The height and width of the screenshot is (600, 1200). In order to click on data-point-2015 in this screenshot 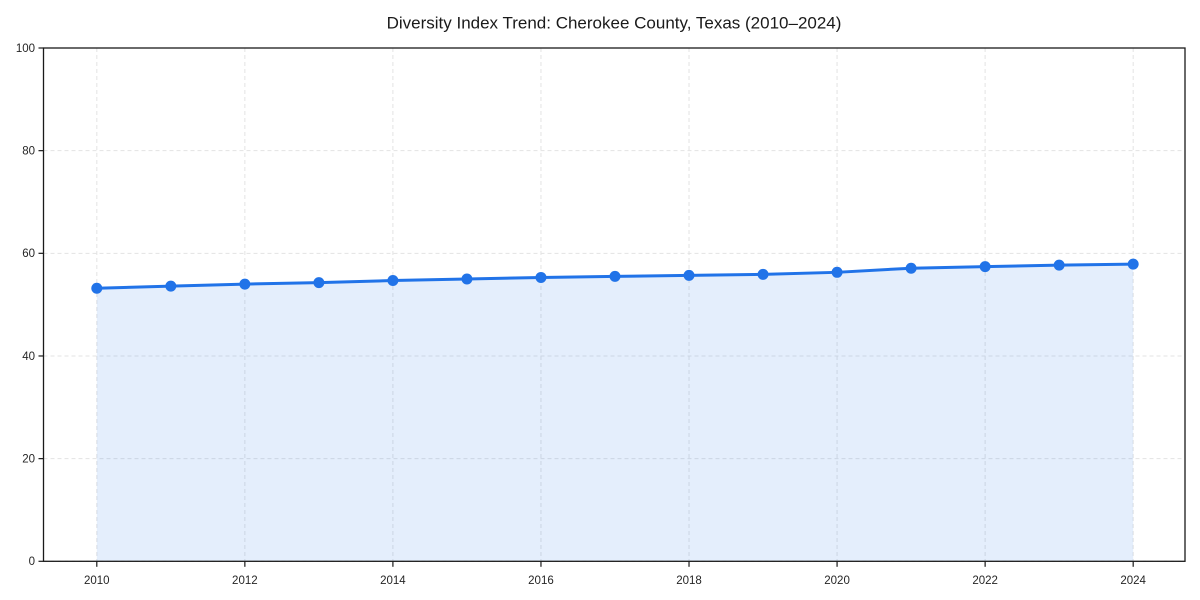, I will do `click(467, 279)`.